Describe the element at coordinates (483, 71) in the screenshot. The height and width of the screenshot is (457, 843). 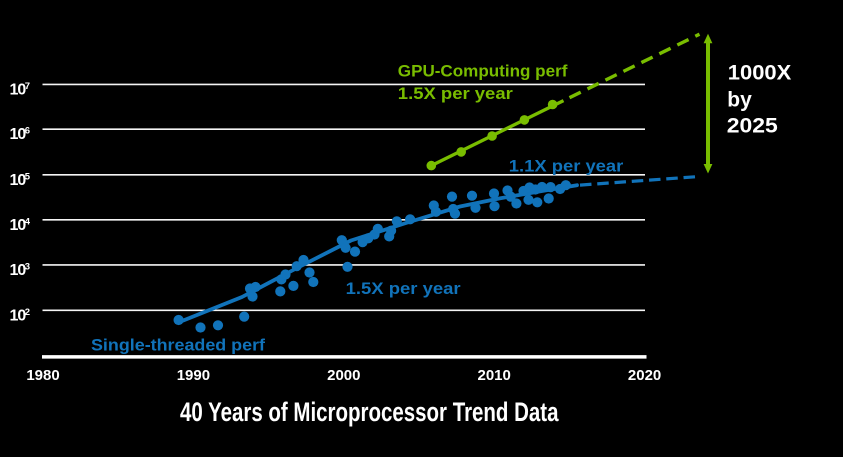
I see `svg-text: GPU-Computing perf` at that location.